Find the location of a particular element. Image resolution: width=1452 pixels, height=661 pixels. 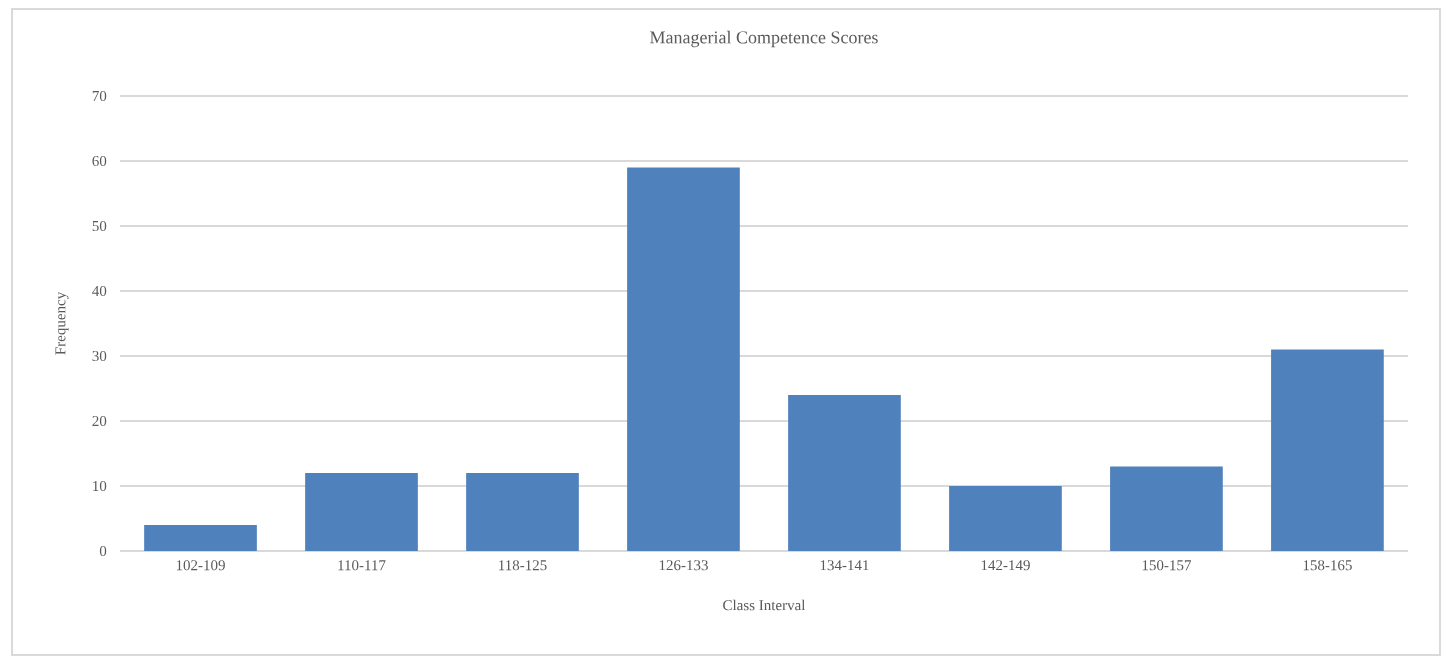

x-tick-label: 126-133 is located at coordinates (683, 565).